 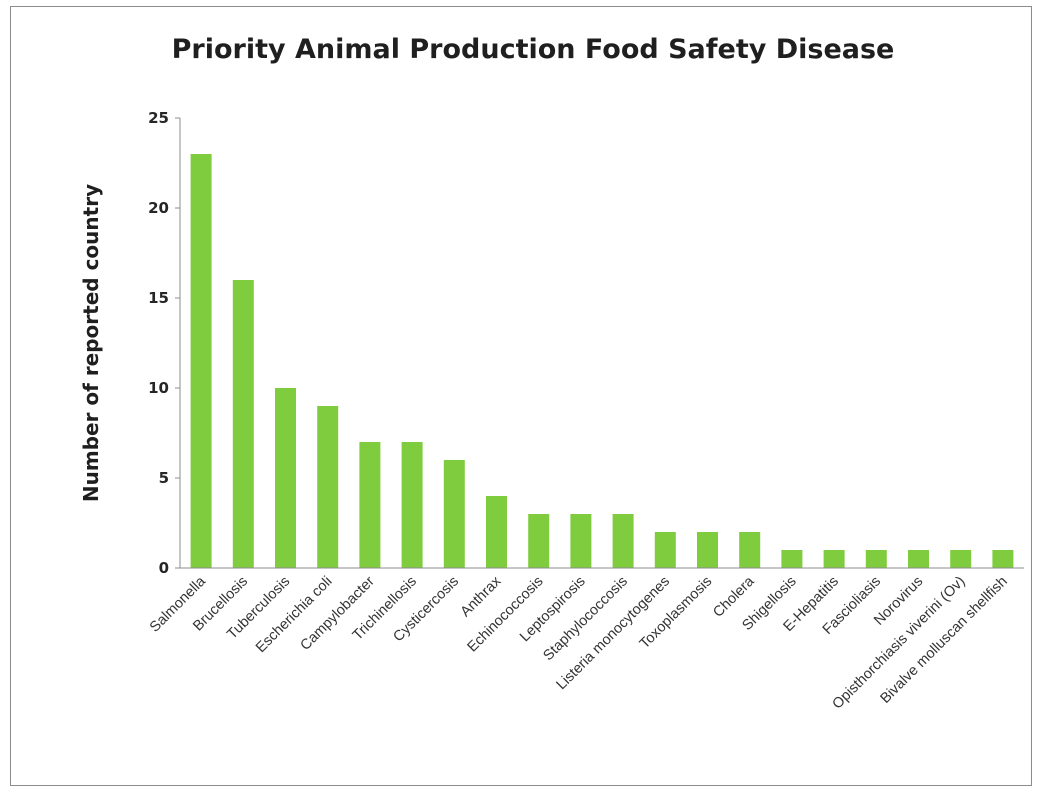 I want to click on y-tick-label: 15, so click(x=158, y=298).